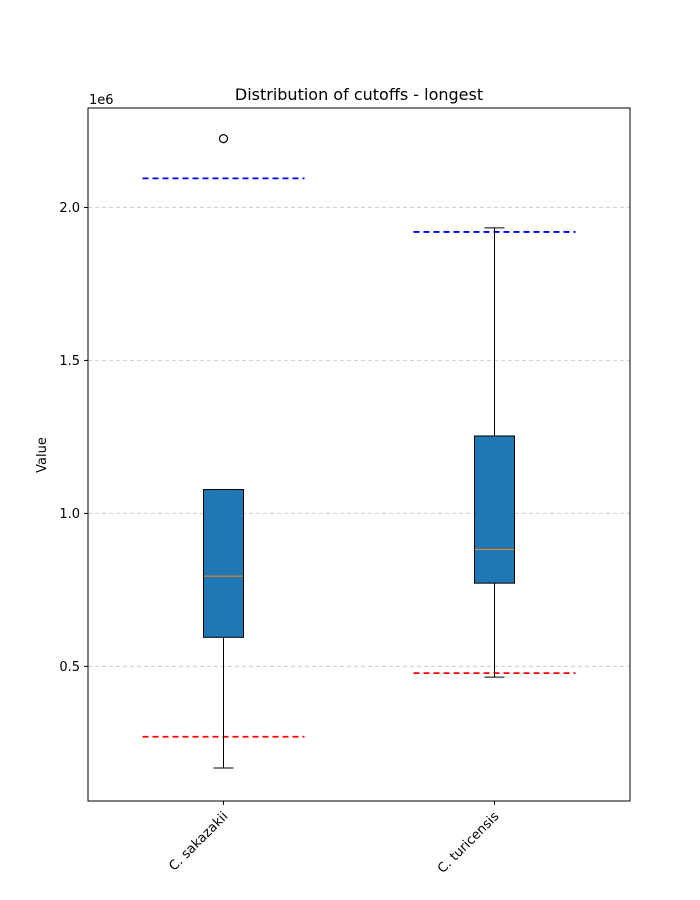 This screenshot has width=700, height=900. What do you see at coordinates (69, 514) in the screenshot?
I see `y-tick-label: 1.0` at bounding box center [69, 514].